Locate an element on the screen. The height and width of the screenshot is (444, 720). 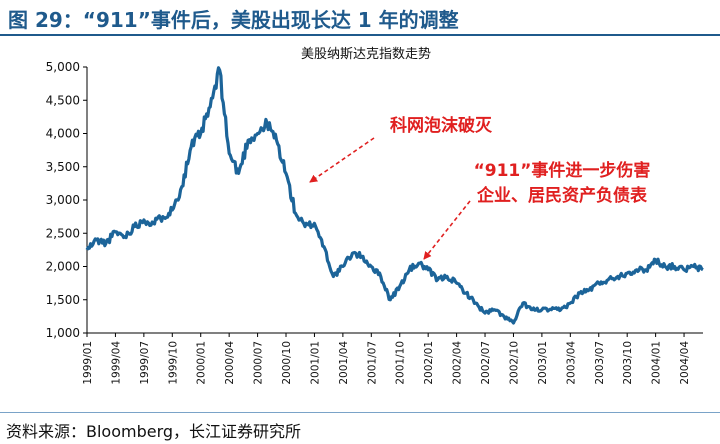
x-tick-label: 2001/07 is located at coordinates (372, 363).